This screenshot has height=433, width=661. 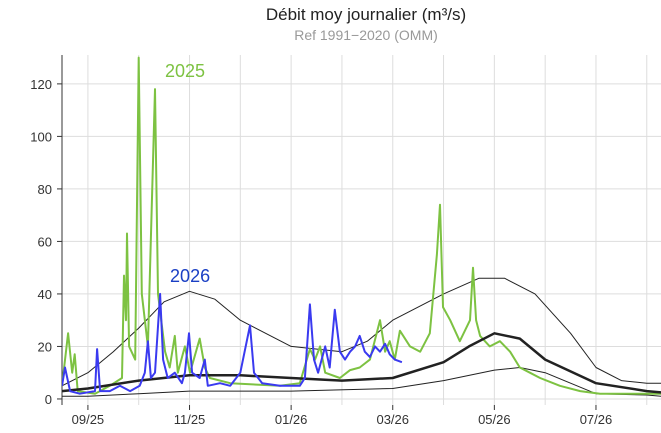 What do you see at coordinates (596, 419) in the screenshot?
I see `x-tick-label: 07/26` at bounding box center [596, 419].